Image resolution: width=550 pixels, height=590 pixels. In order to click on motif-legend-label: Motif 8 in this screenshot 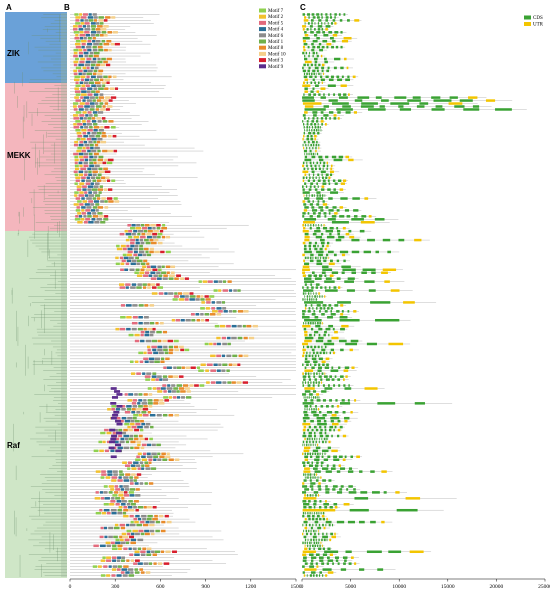, I will do `click(276, 48)`.